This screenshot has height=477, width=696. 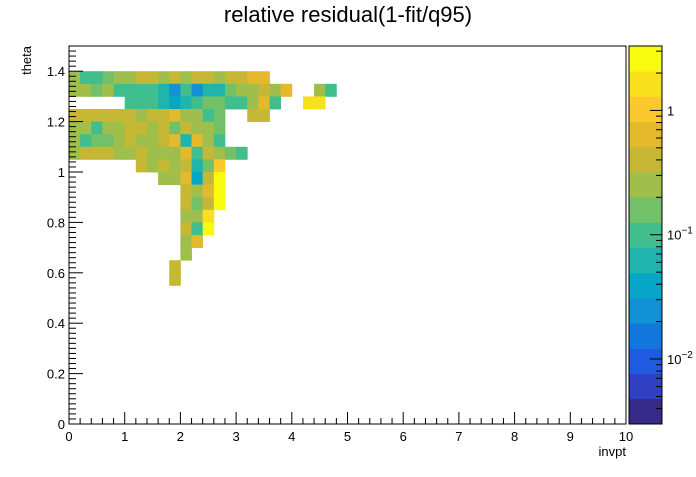 I want to click on y-tick-label: 0.4, so click(x=56, y=323).